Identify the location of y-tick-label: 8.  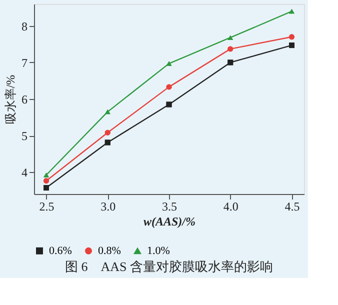
(25, 26).